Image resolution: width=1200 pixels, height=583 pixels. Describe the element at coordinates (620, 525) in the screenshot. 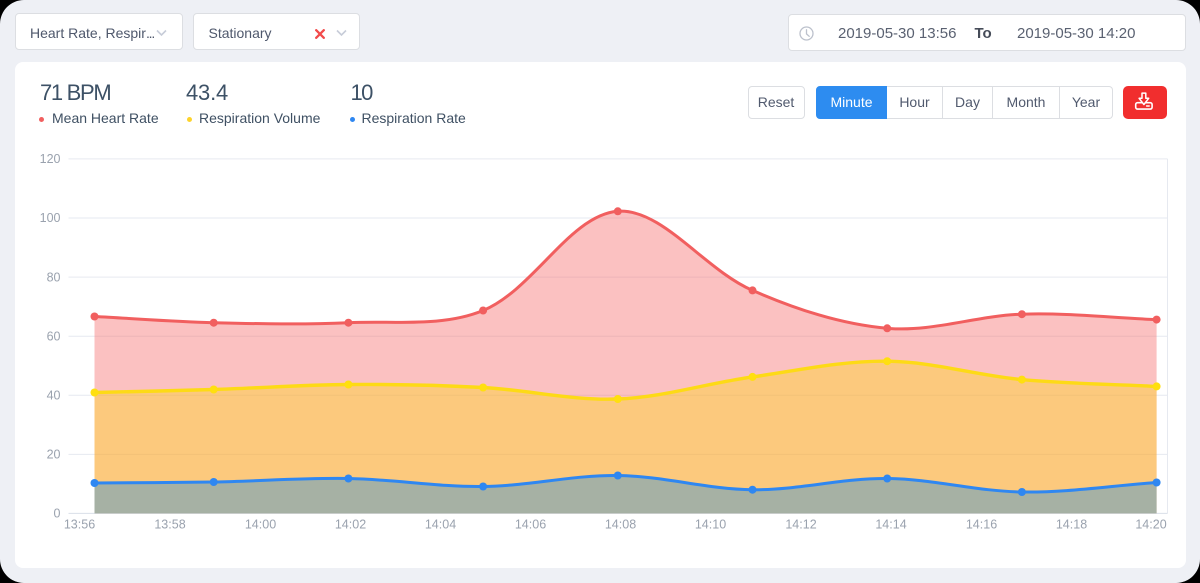

I see `svg-text: 14:08` at that location.